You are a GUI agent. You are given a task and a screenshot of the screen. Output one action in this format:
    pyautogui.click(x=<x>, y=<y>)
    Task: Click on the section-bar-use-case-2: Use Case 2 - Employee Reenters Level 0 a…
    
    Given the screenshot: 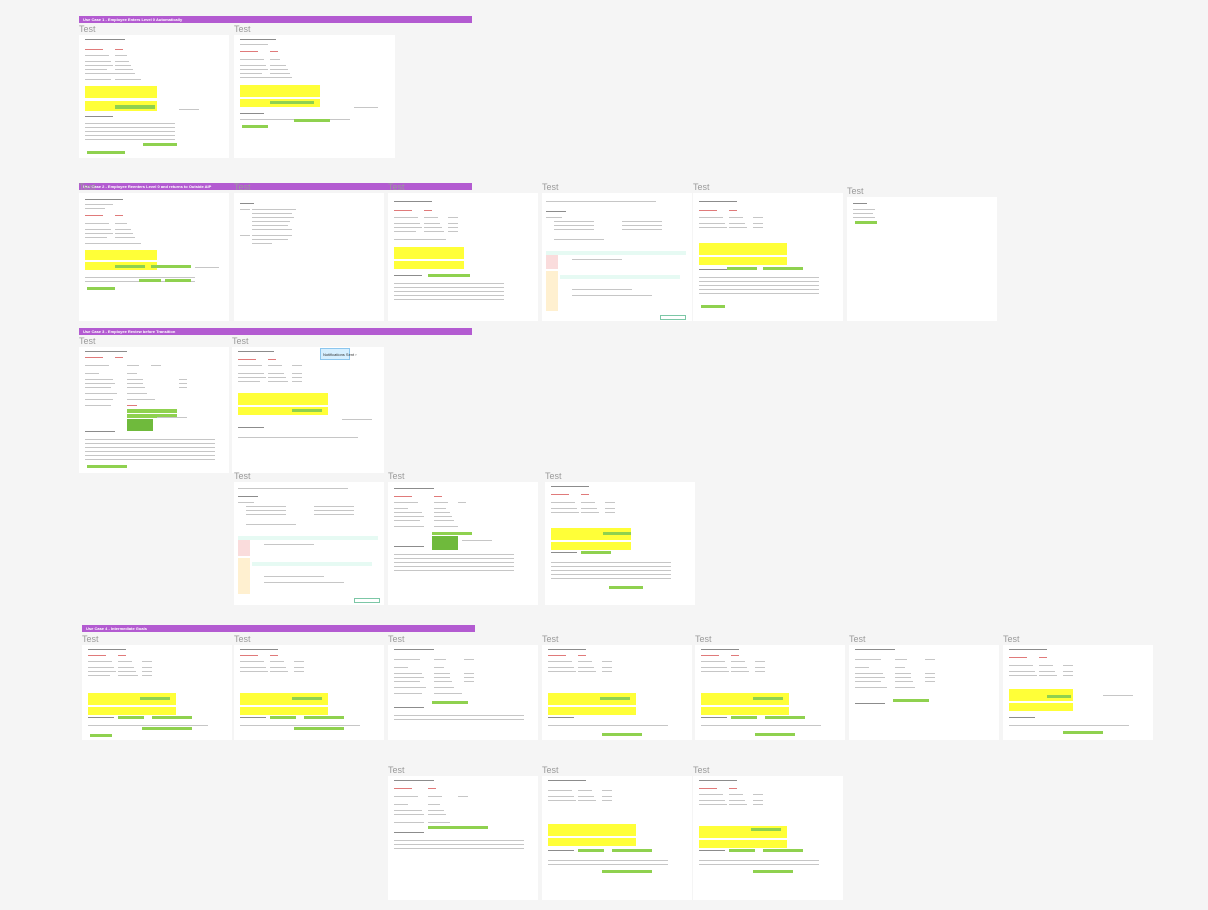 What is the action you would take?
    pyautogui.click(x=275, y=186)
    